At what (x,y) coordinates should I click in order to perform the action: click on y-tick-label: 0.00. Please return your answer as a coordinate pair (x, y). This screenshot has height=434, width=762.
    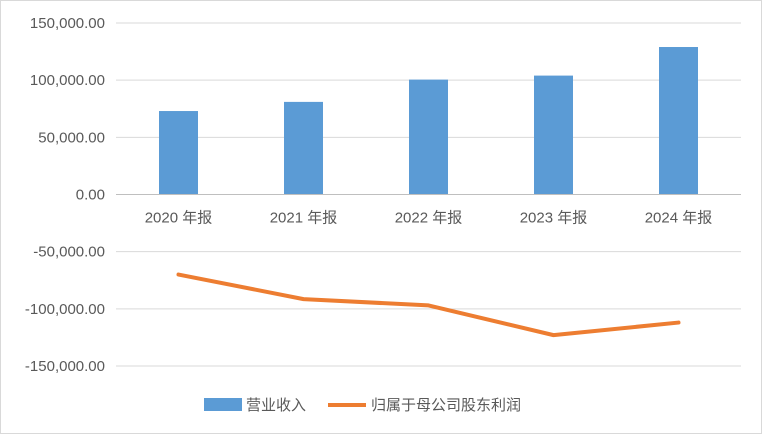
    Looking at the image, I should click on (90, 195).